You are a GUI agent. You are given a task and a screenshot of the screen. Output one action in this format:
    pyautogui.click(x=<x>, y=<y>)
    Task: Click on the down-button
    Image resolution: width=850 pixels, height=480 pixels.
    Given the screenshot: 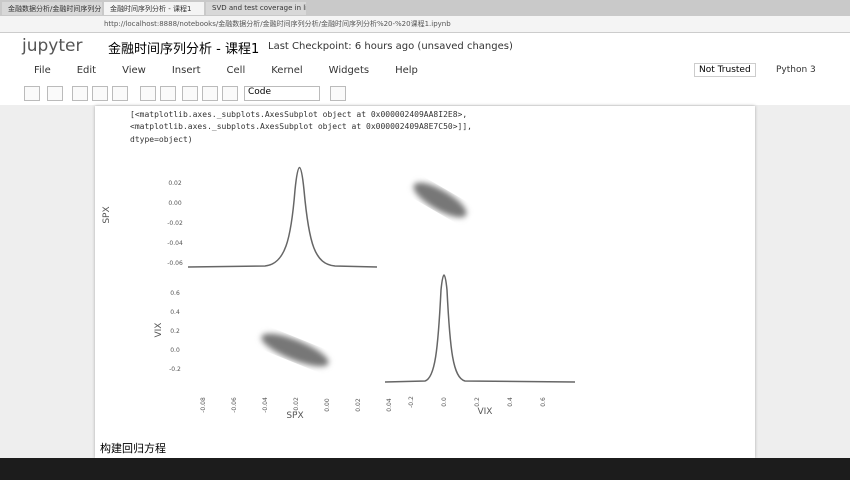 What is the action you would take?
    pyautogui.click(x=168, y=93)
    